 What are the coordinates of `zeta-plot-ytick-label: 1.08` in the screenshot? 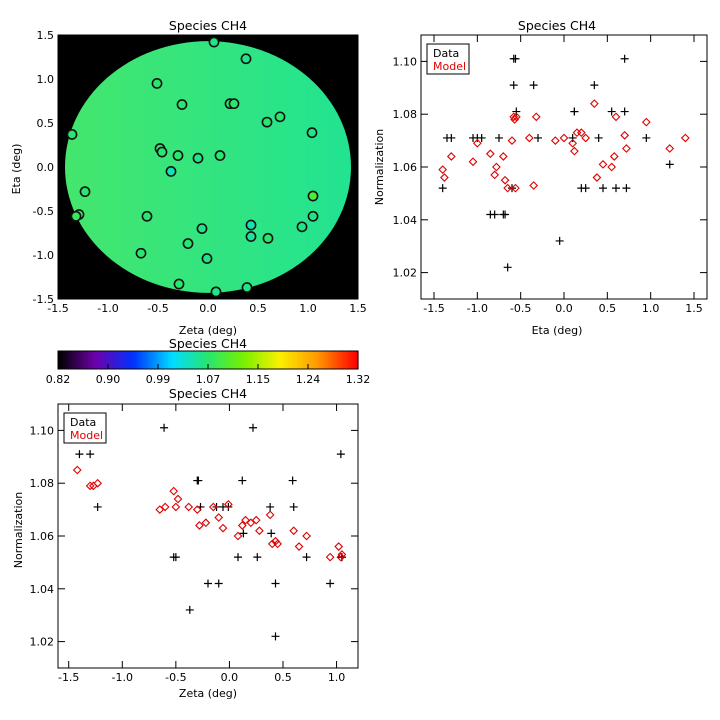 It's located at (42, 483).